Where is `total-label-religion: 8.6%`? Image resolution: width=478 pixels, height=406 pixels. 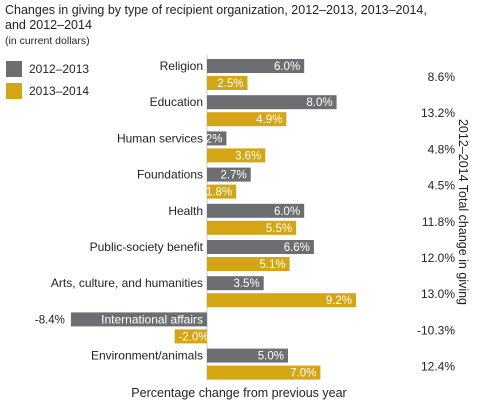 total-label-religion: 8.6% is located at coordinates (442, 77).